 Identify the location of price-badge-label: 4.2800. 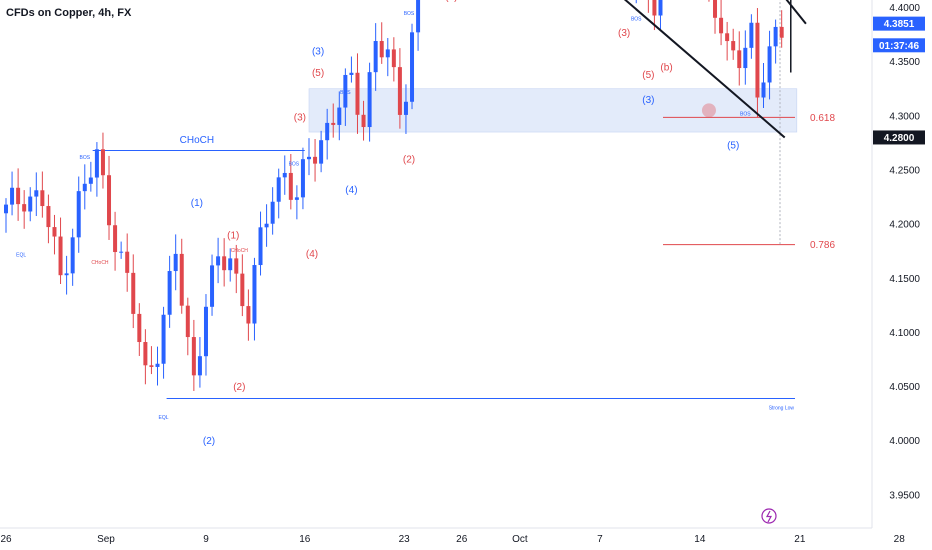
(899, 138).